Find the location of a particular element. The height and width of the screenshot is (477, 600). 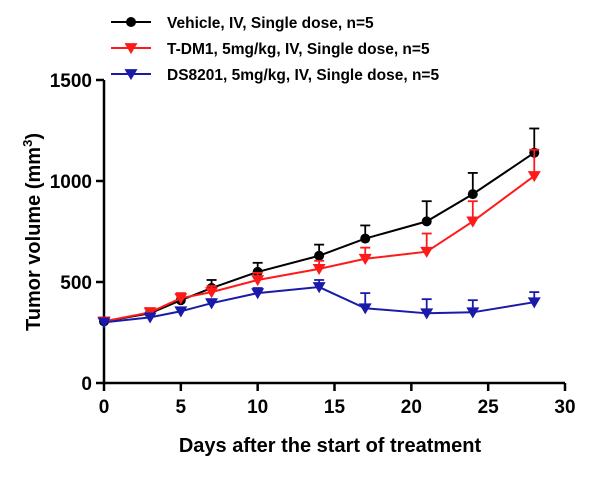

x-tick-label: 20 is located at coordinates (411, 407).